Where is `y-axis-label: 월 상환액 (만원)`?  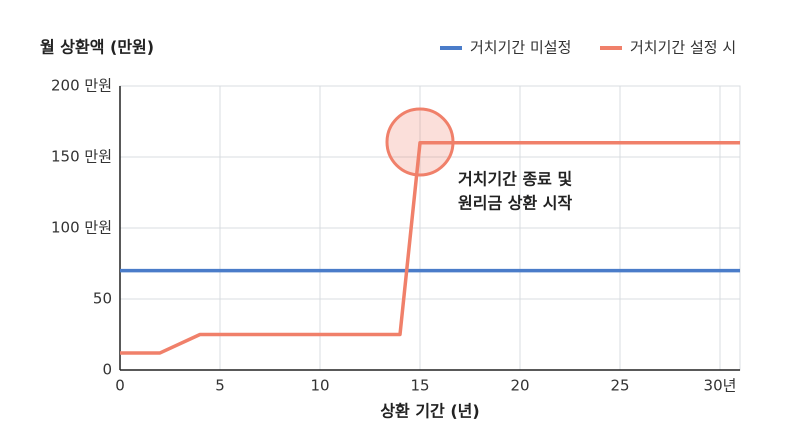 y-axis-label: 월 상환액 (만원) is located at coordinates (97, 47).